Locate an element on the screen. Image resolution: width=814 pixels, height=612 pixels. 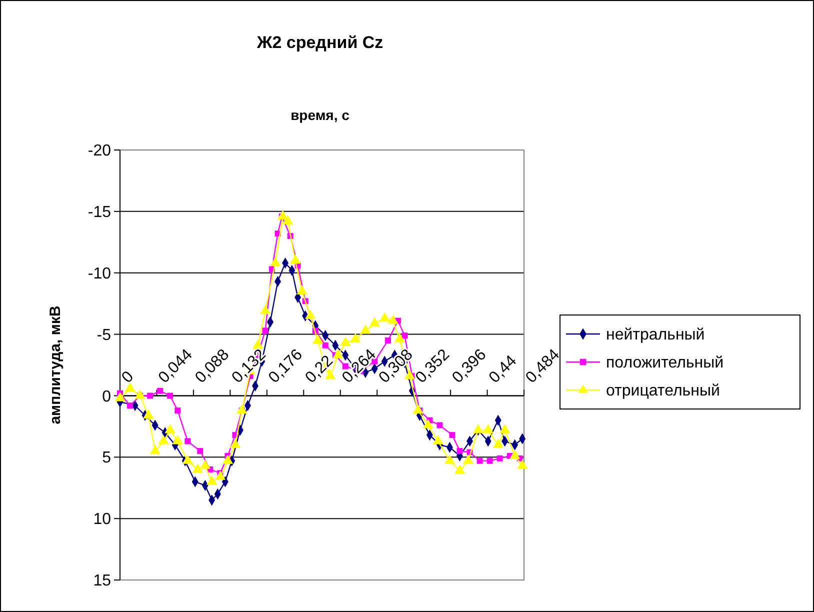
x-tick-label: 0 is located at coordinates (128, 377).